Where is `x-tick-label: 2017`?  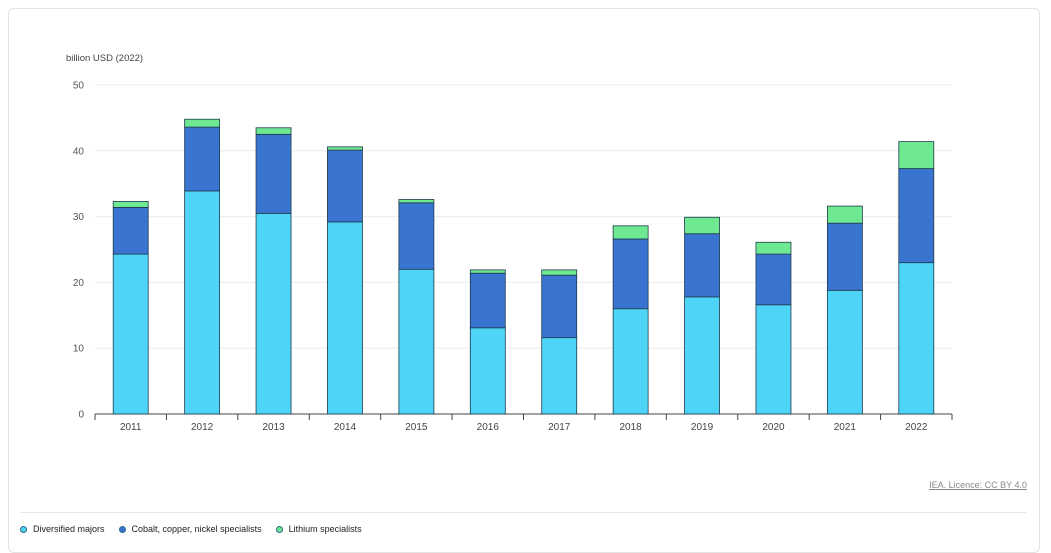
x-tick-label: 2017 is located at coordinates (559, 427).